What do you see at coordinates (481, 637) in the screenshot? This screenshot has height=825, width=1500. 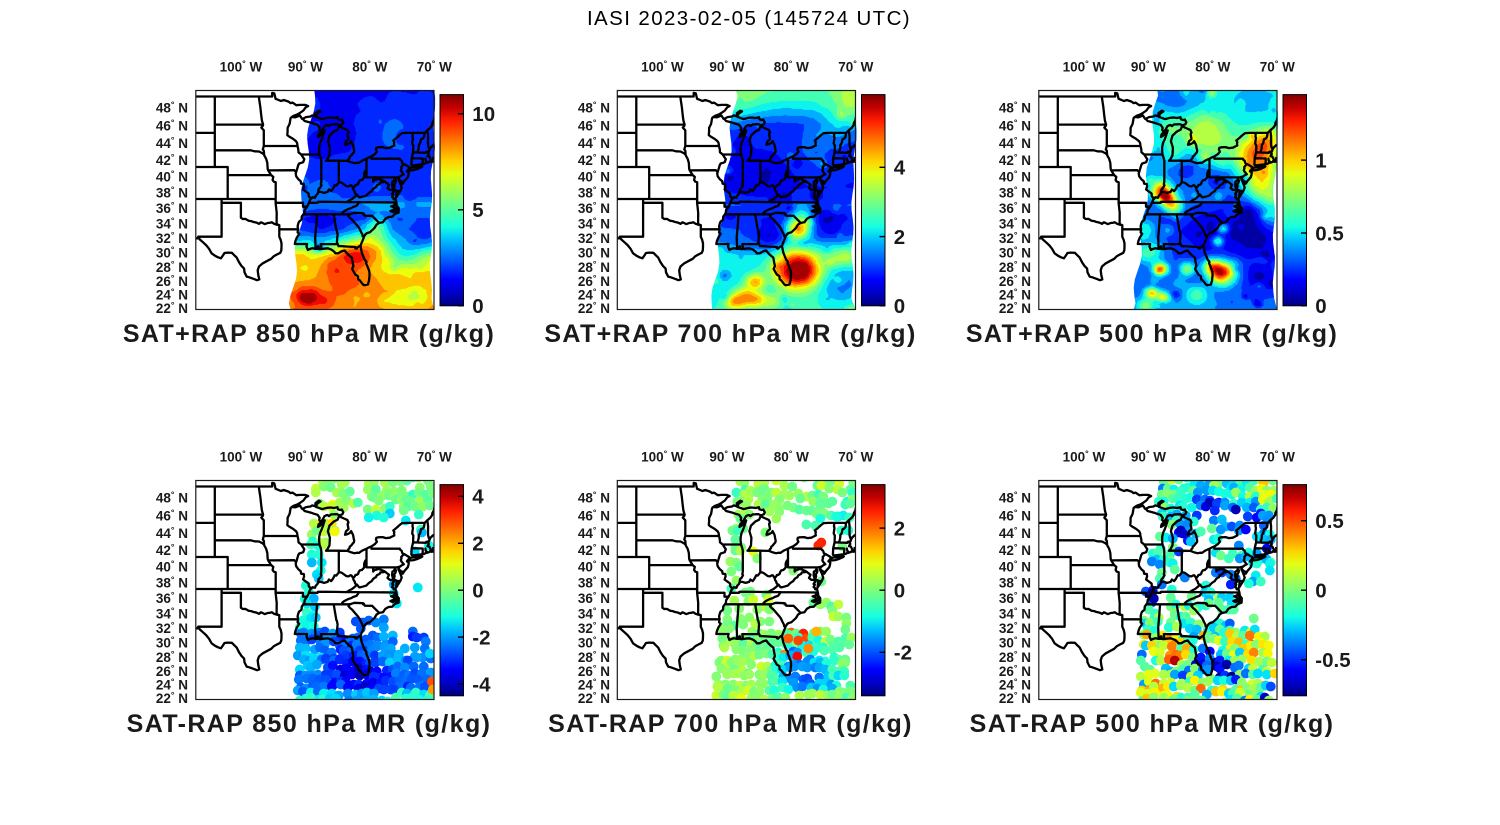 I see `svg-text: -2` at bounding box center [481, 637].